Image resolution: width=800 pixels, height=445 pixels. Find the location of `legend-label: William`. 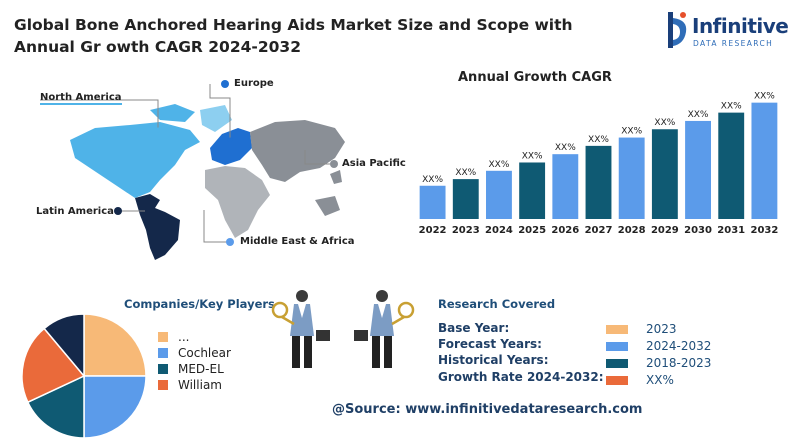

legend-label: William is located at coordinates (200, 385).